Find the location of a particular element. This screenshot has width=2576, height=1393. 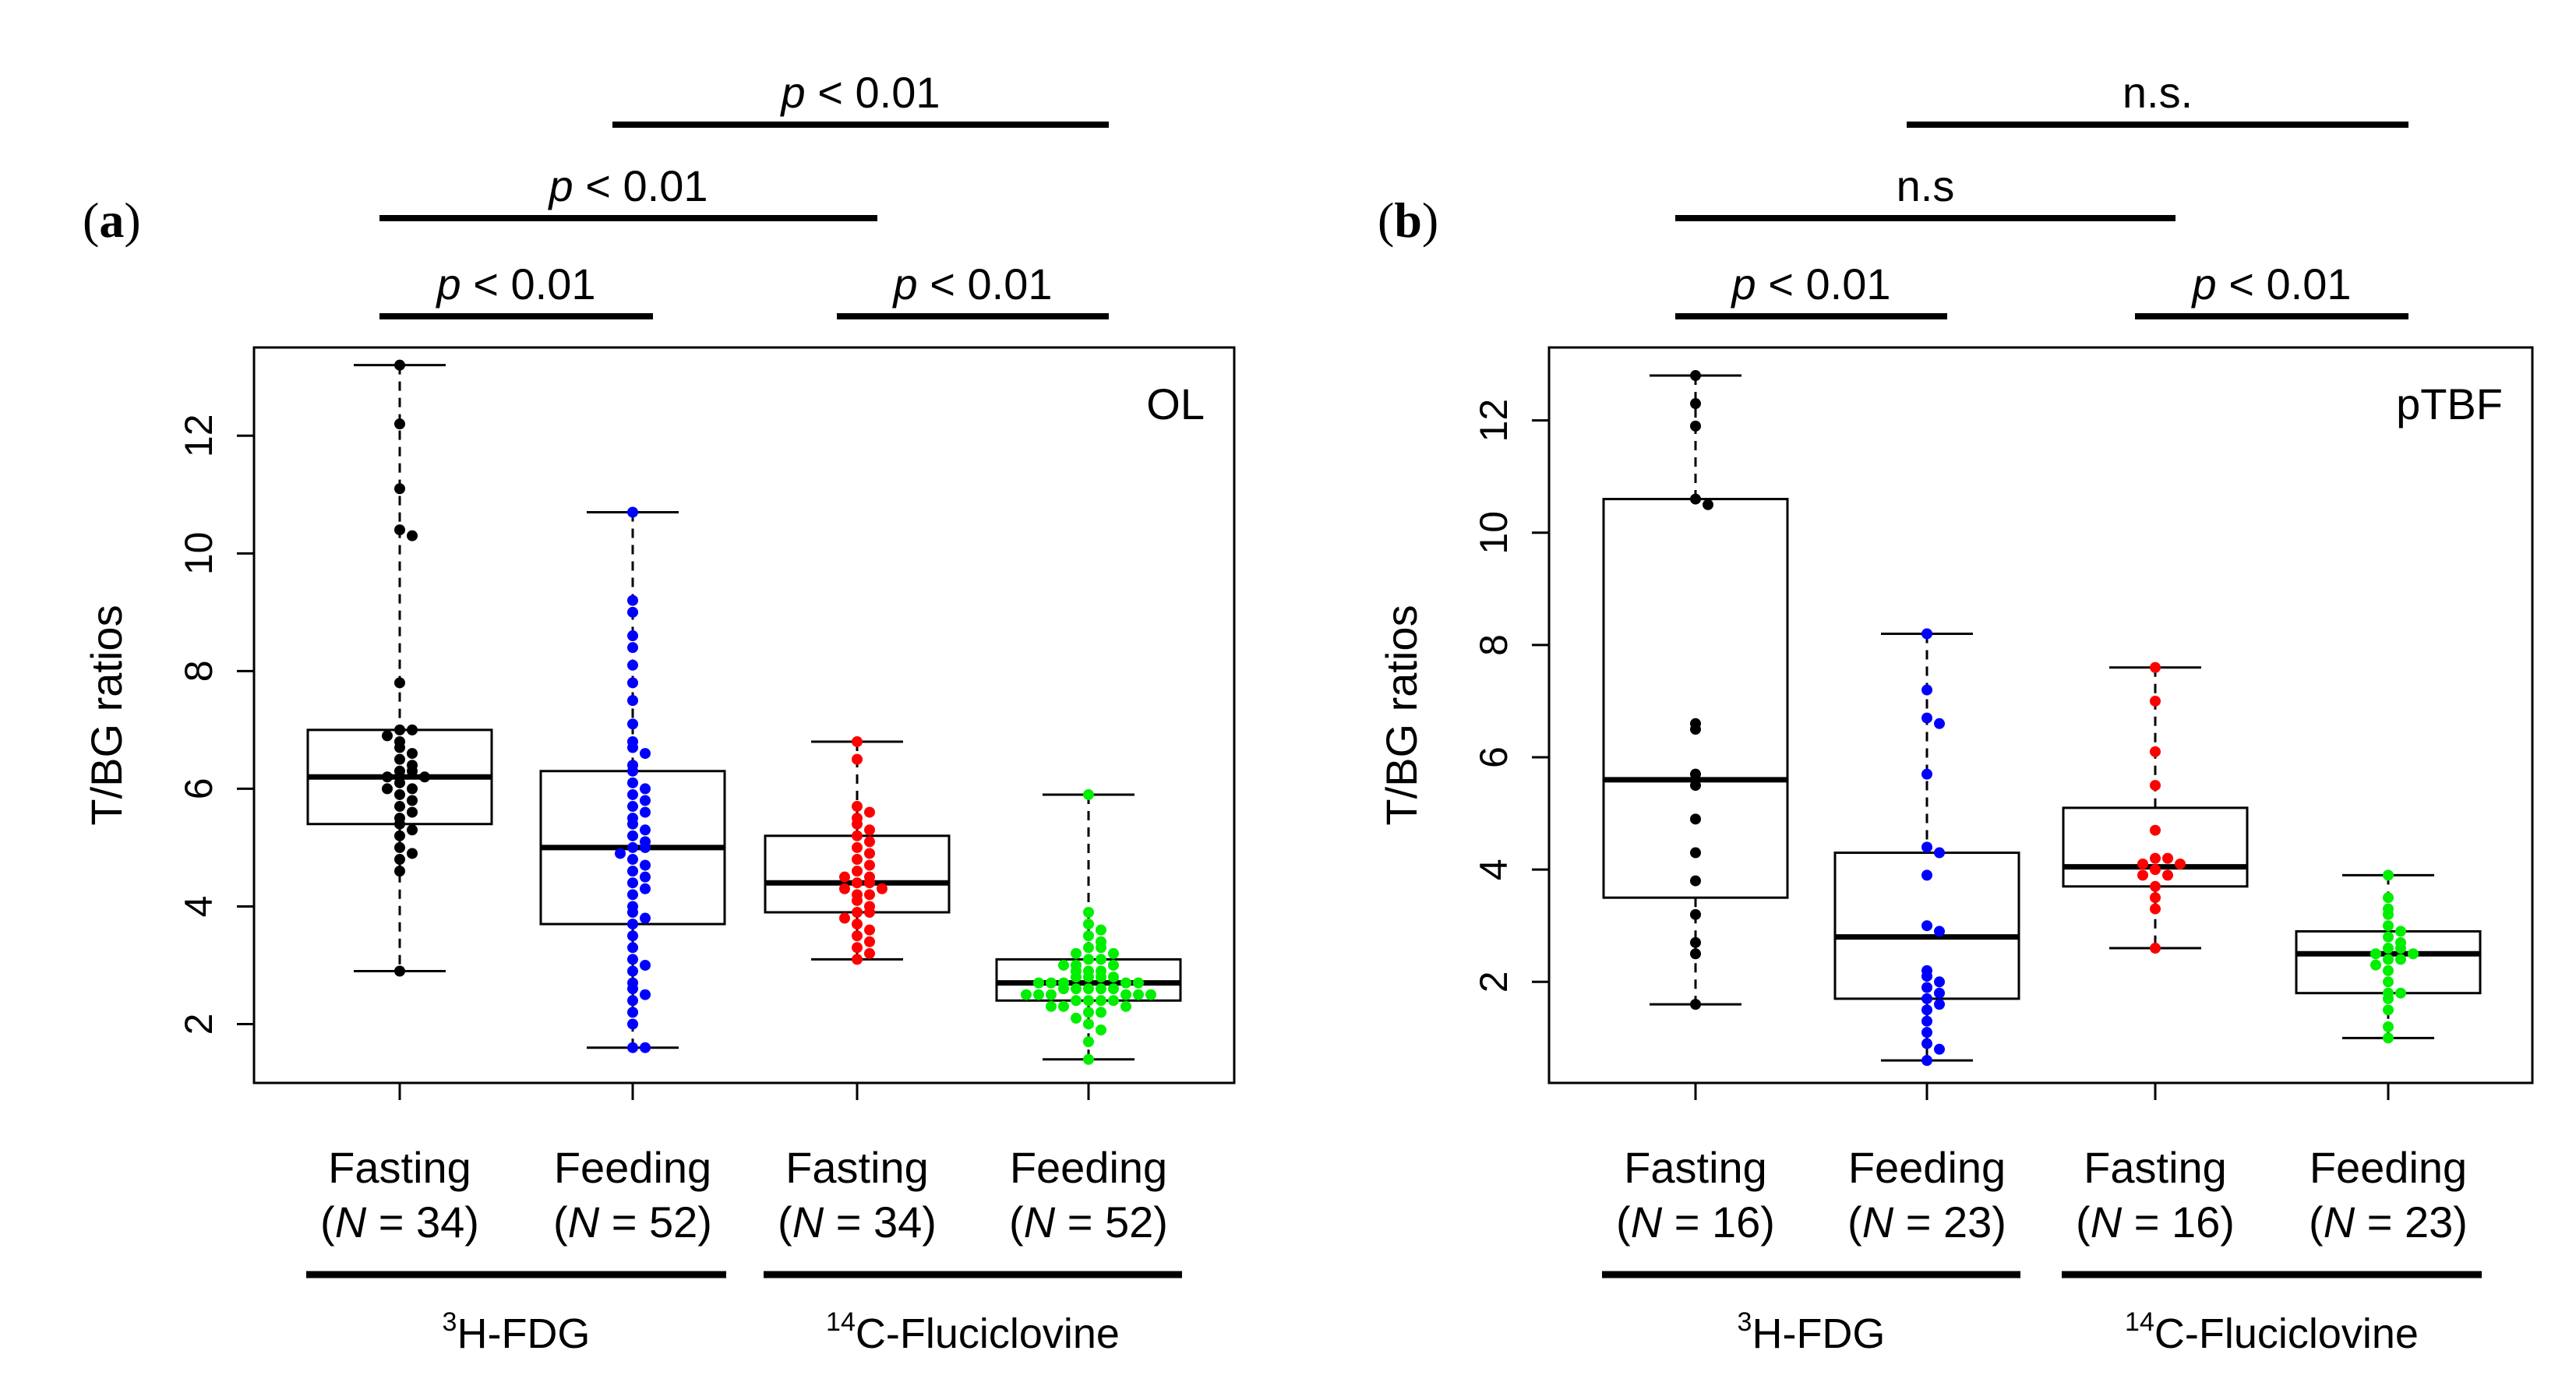

panel-letter-paren-open: ( is located at coordinates (1386, 220).